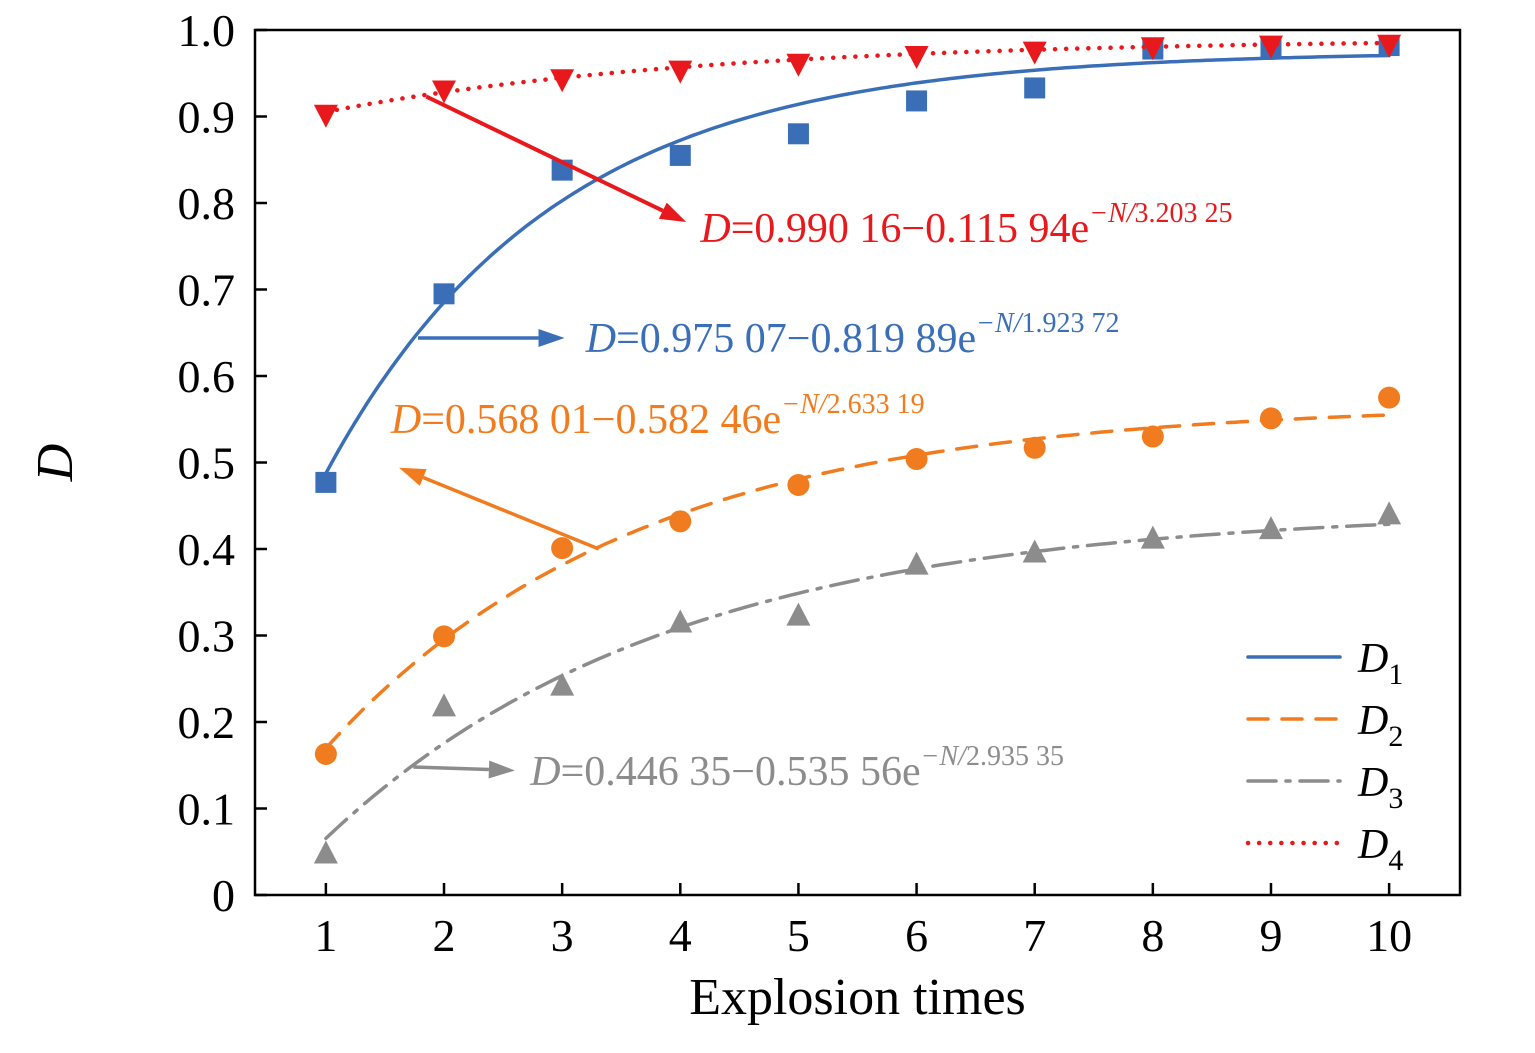 The image size is (1535, 1053). What do you see at coordinates (207, 636) in the screenshot?
I see `y-tick-label: 0.3` at bounding box center [207, 636].